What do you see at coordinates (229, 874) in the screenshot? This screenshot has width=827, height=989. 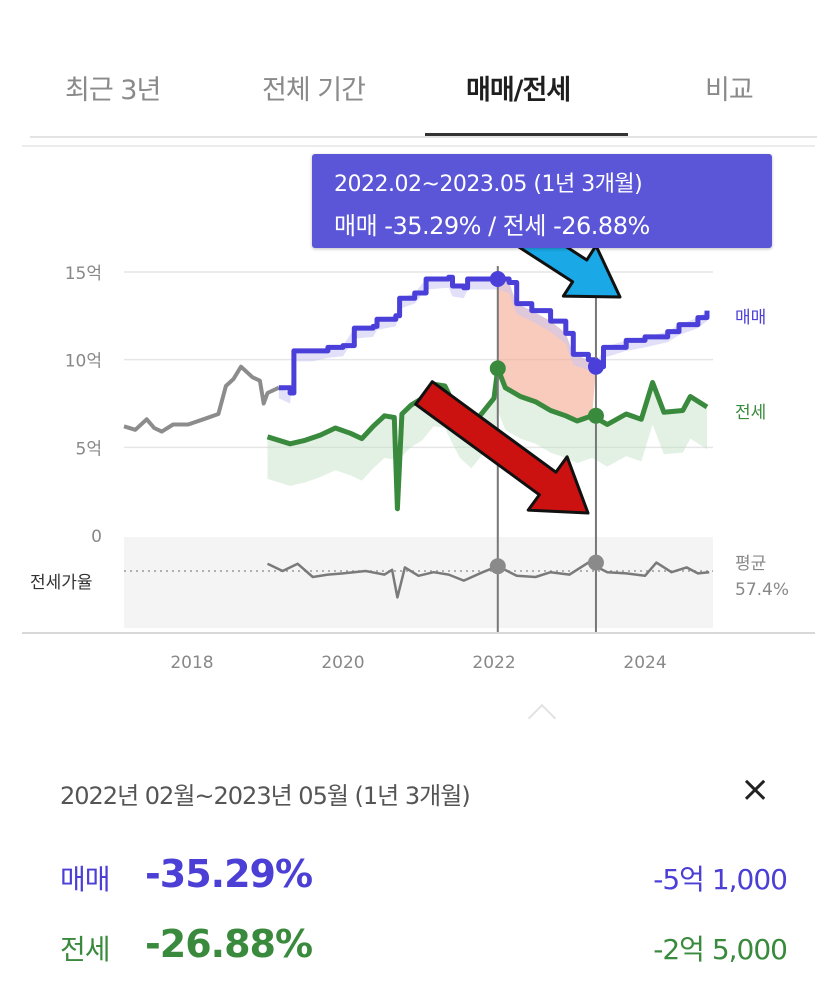 I see `sale-change-percent: -35.29%` at bounding box center [229, 874].